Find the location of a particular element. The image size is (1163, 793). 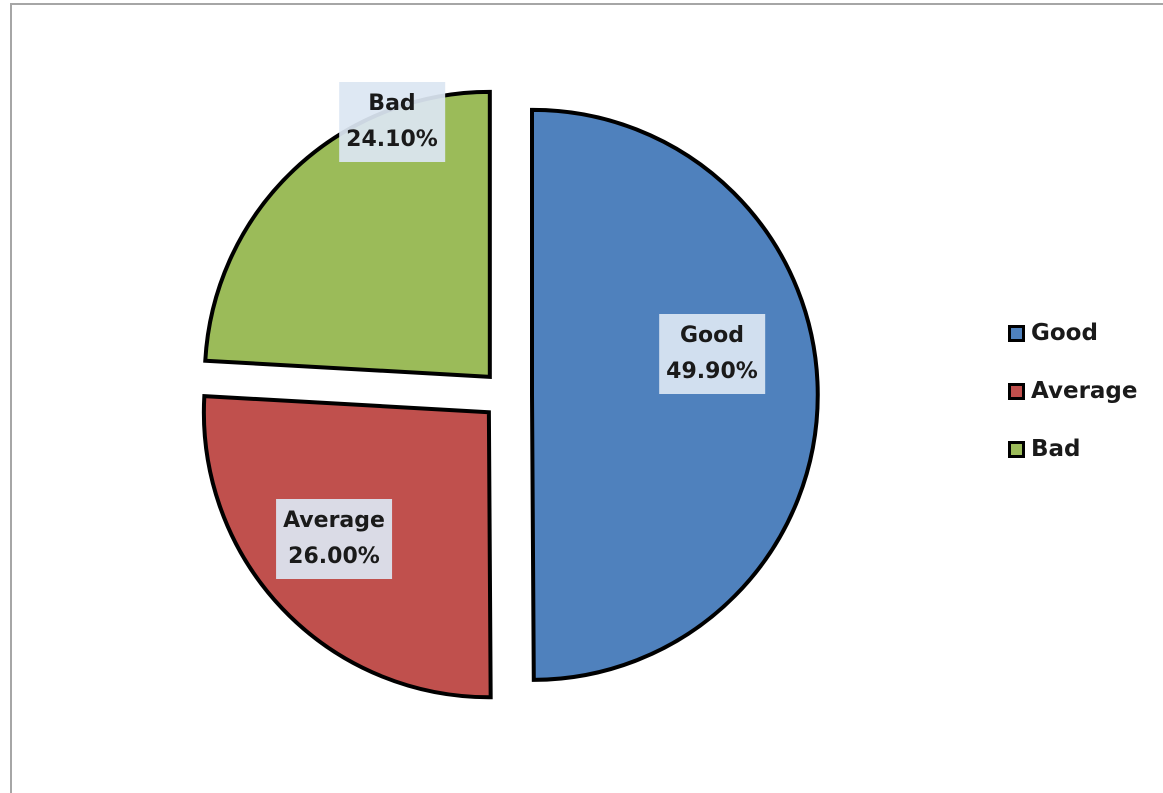

legend-item-bad: Bad is located at coordinates (1073, 449).